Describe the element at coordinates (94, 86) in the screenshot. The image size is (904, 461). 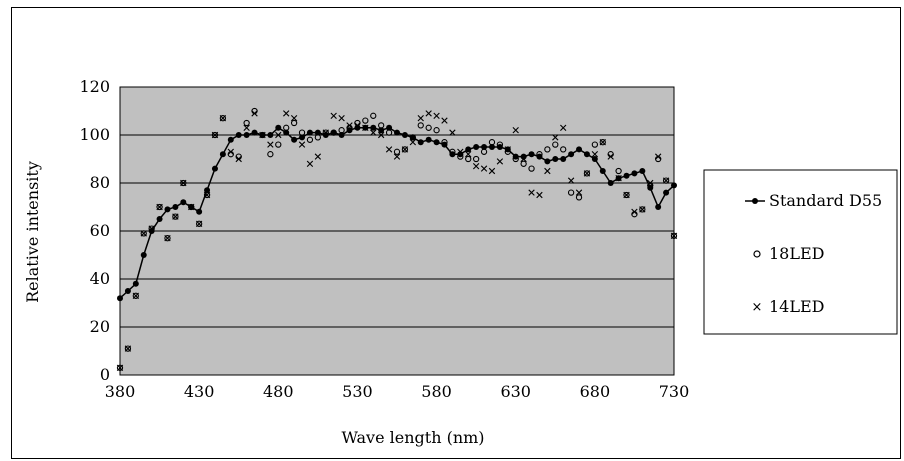
I see `y-tick-label: 120` at that location.